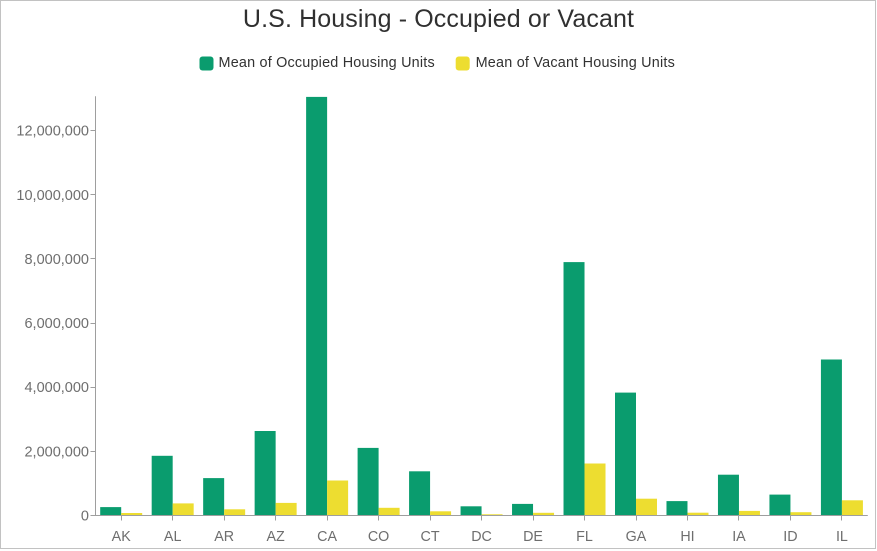 The height and width of the screenshot is (551, 877). I want to click on svg-text: AZ, so click(275, 537).